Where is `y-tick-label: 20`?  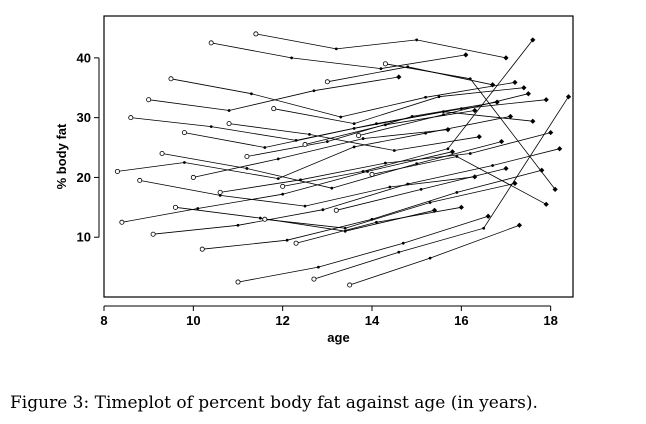 y-tick-label: 20 is located at coordinates (84, 177).